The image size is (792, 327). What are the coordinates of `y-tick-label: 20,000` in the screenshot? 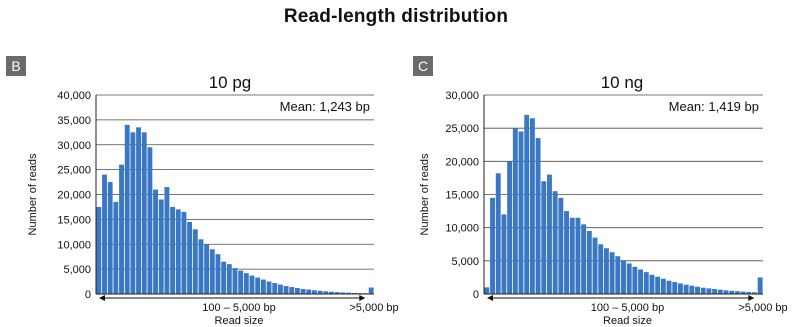 It's located at (462, 162).